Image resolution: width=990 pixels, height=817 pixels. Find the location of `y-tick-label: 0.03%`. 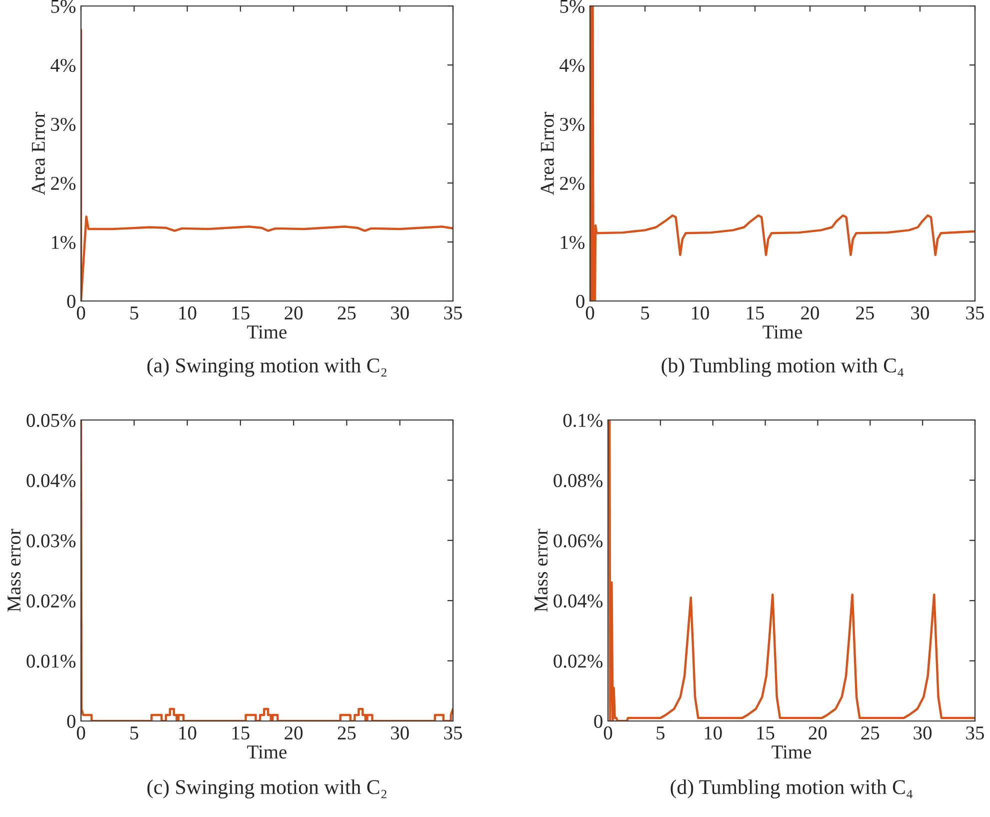

y-tick-label: 0.03% is located at coordinates (51, 541).